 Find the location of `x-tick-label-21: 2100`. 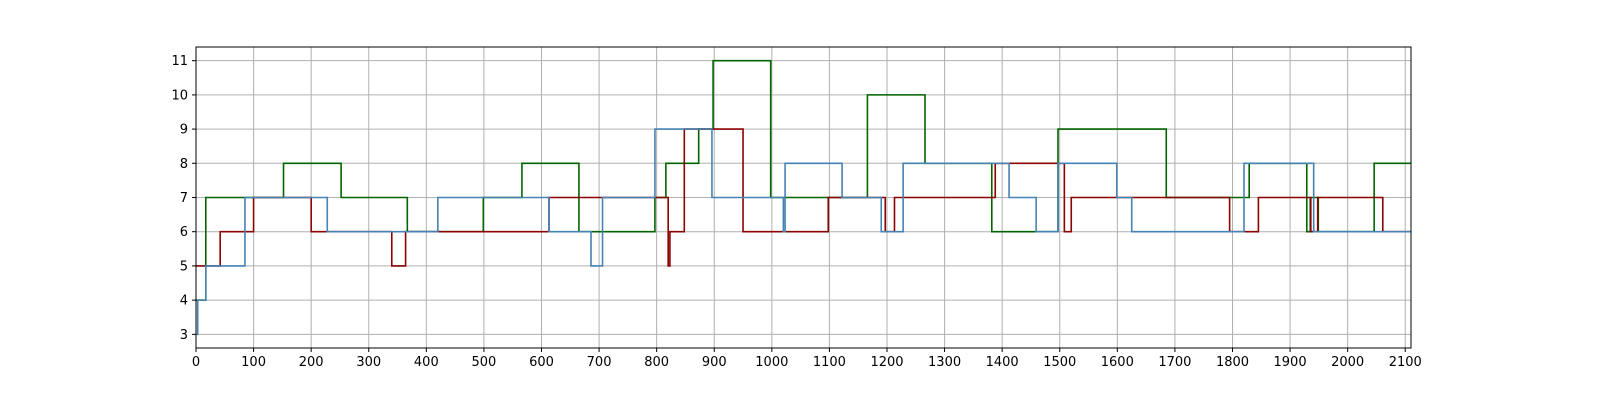

x-tick-label-21: 2100 is located at coordinates (1405, 362).